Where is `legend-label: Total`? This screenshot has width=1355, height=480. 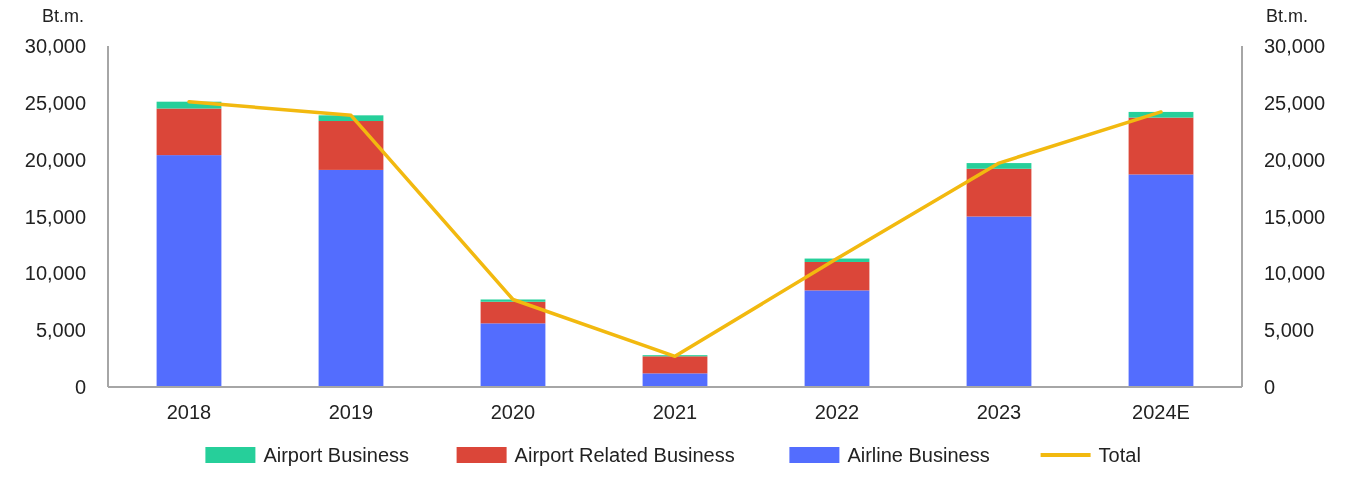 legend-label: Total is located at coordinates (1119, 455).